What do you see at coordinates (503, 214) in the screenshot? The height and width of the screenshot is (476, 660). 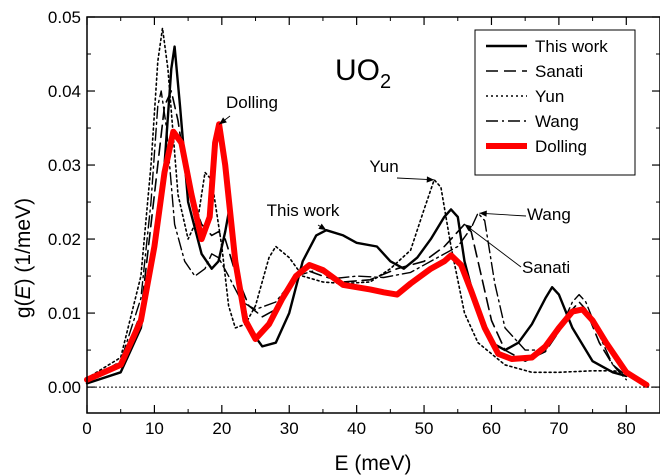 I see `annotation-wang-arrow` at bounding box center [503, 214].